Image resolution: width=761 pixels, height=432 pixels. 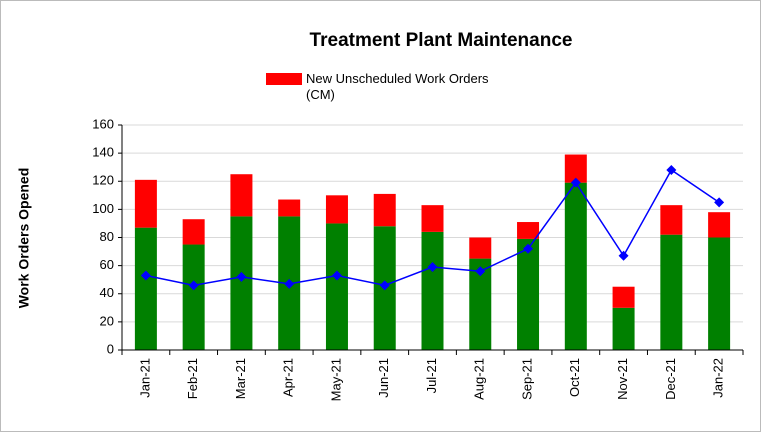 What do you see at coordinates (103, 208) in the screenshot?
I see `y-tick-label: 100` at bounding box center [103, 208].